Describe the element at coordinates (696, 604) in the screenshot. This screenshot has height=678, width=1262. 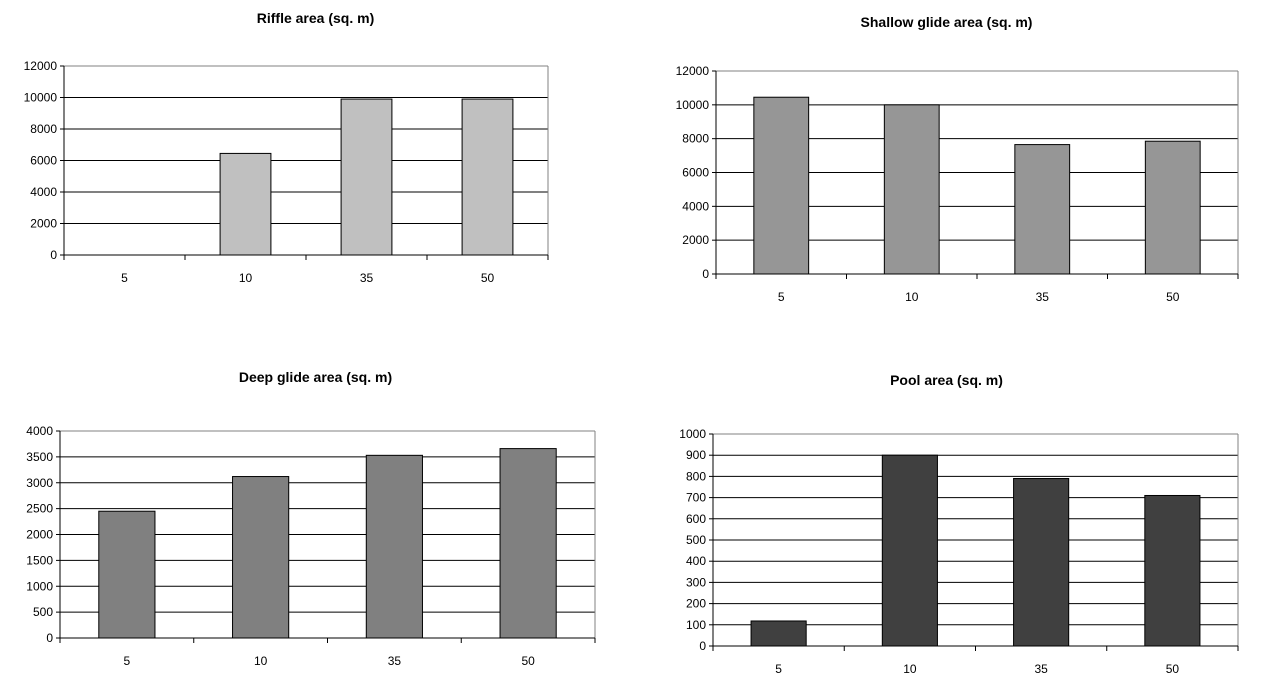
I see `y-tick-label: 200` at that location.